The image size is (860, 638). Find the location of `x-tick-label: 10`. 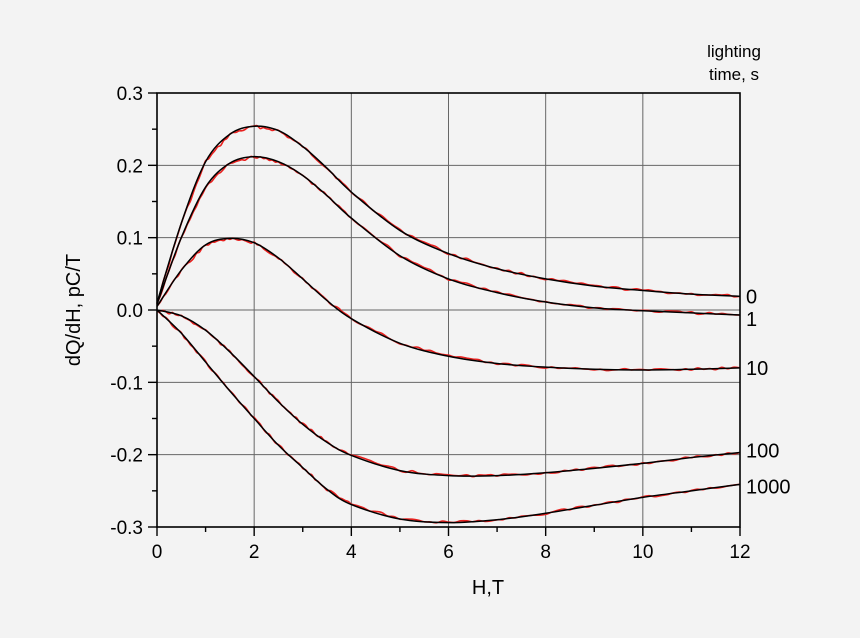

x-tick-label: 10 is located at coordinates (642, 552).